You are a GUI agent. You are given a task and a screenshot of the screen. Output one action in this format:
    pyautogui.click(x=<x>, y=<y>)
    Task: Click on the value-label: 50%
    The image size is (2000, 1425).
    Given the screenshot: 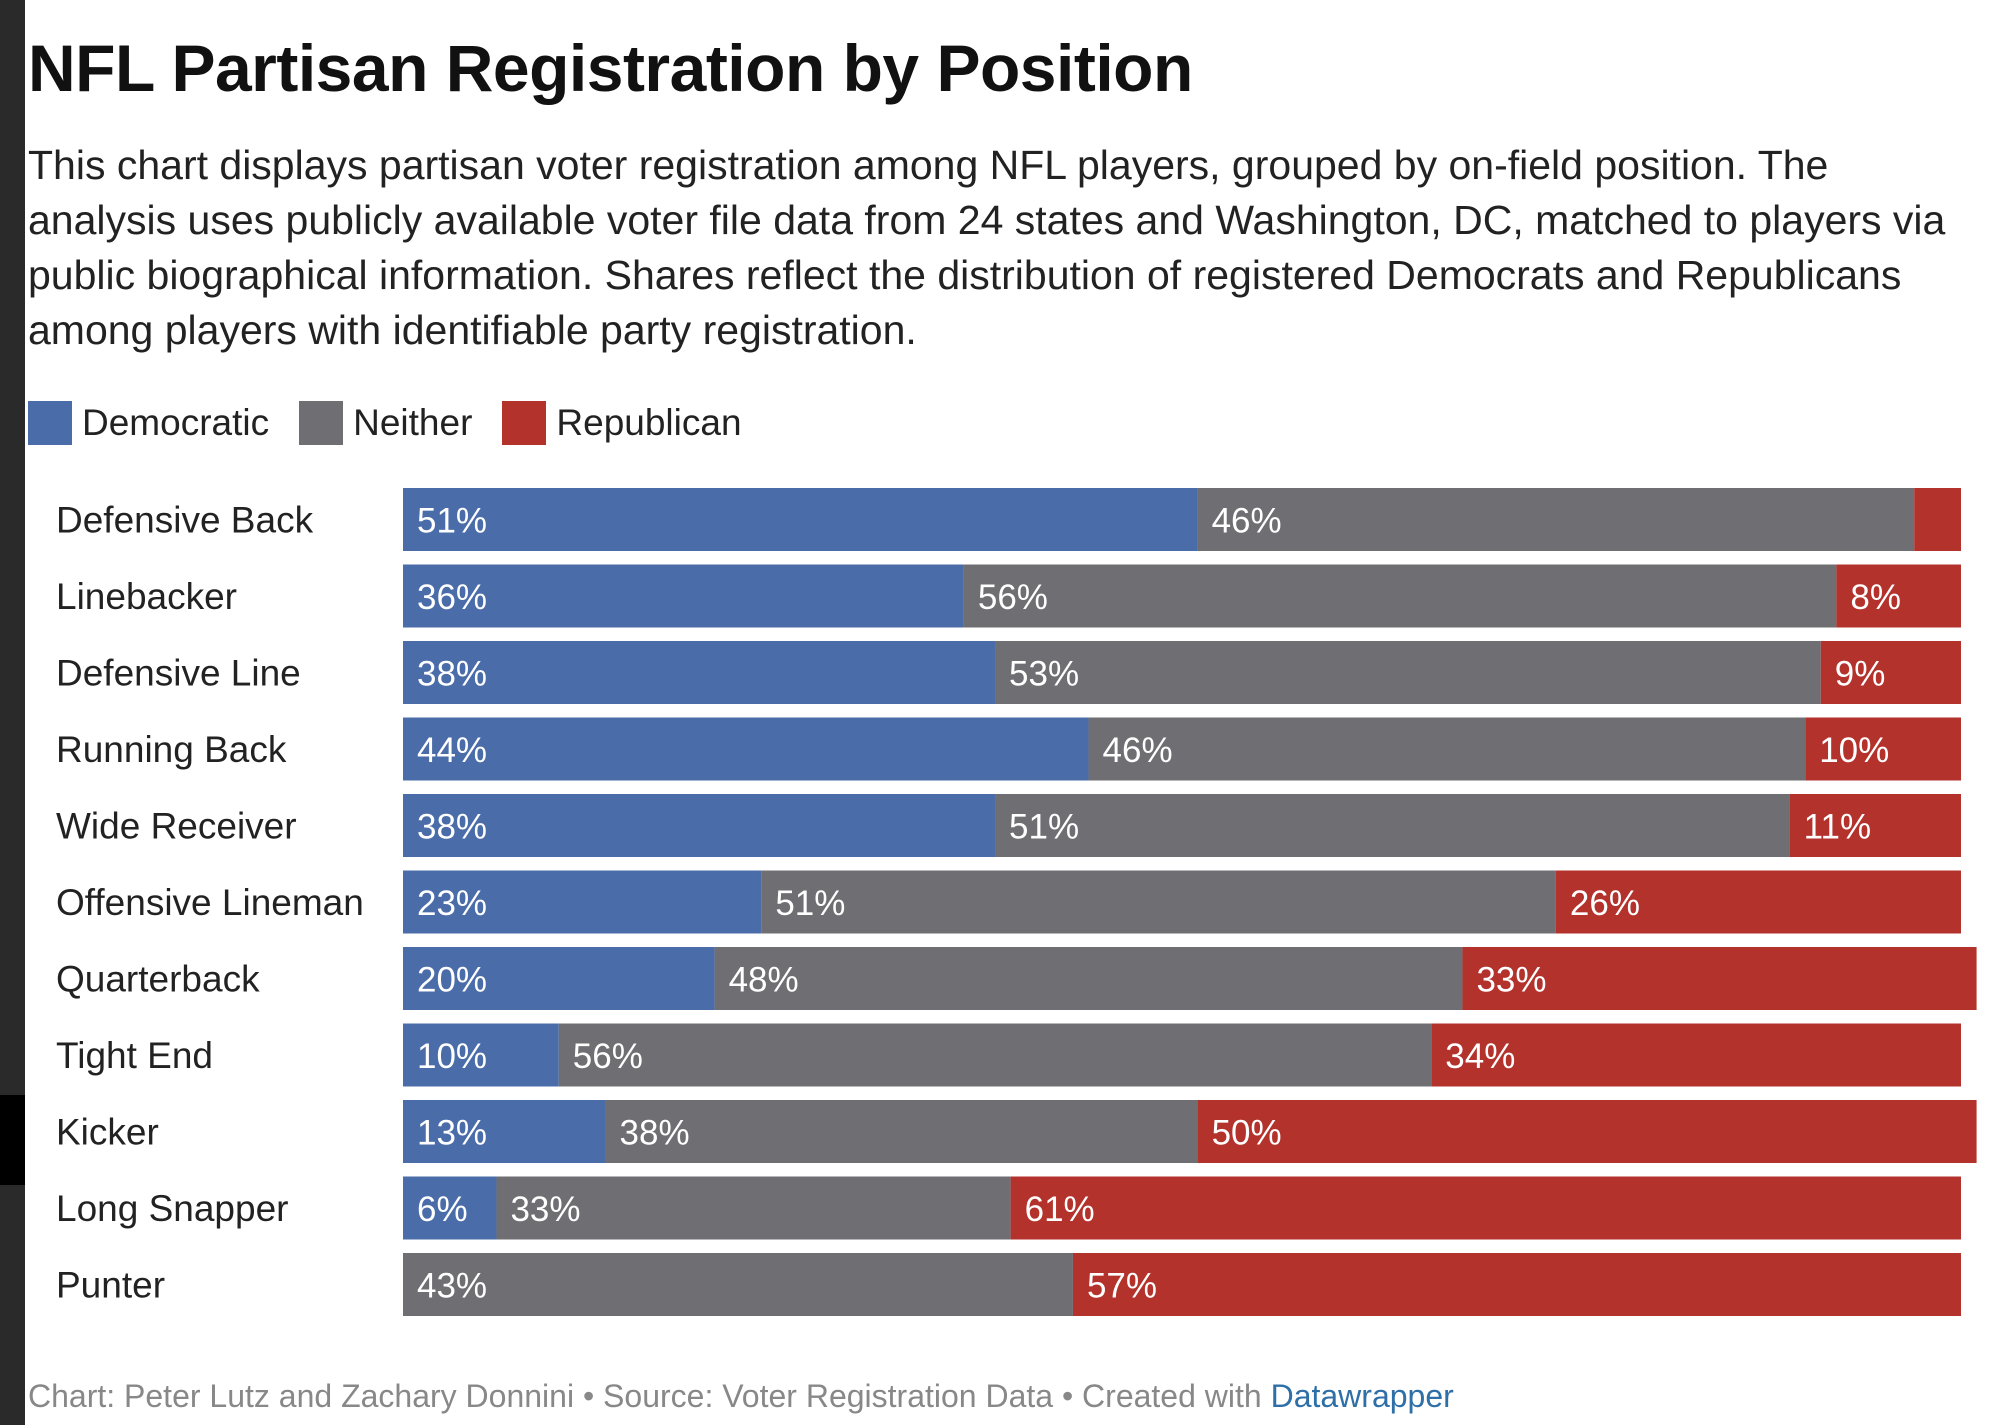 What is the action you would take?
    pyautogui.click(x=1247, y=1133)
    